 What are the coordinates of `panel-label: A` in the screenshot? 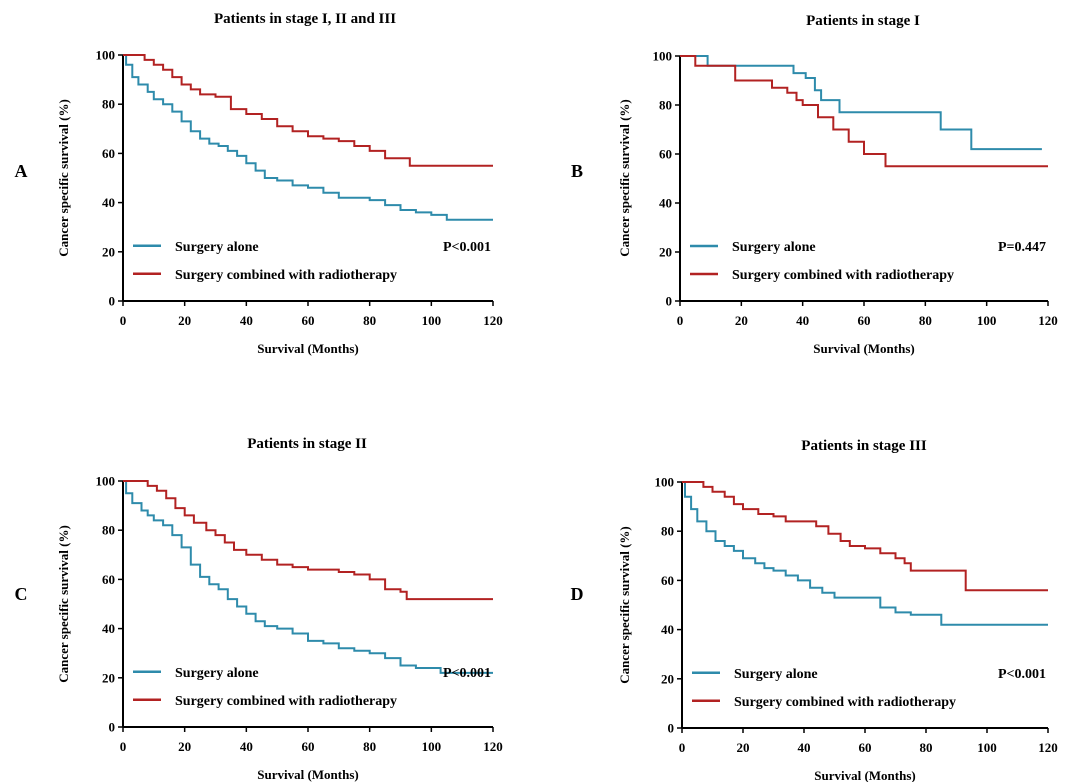 It's located at (21, 171).